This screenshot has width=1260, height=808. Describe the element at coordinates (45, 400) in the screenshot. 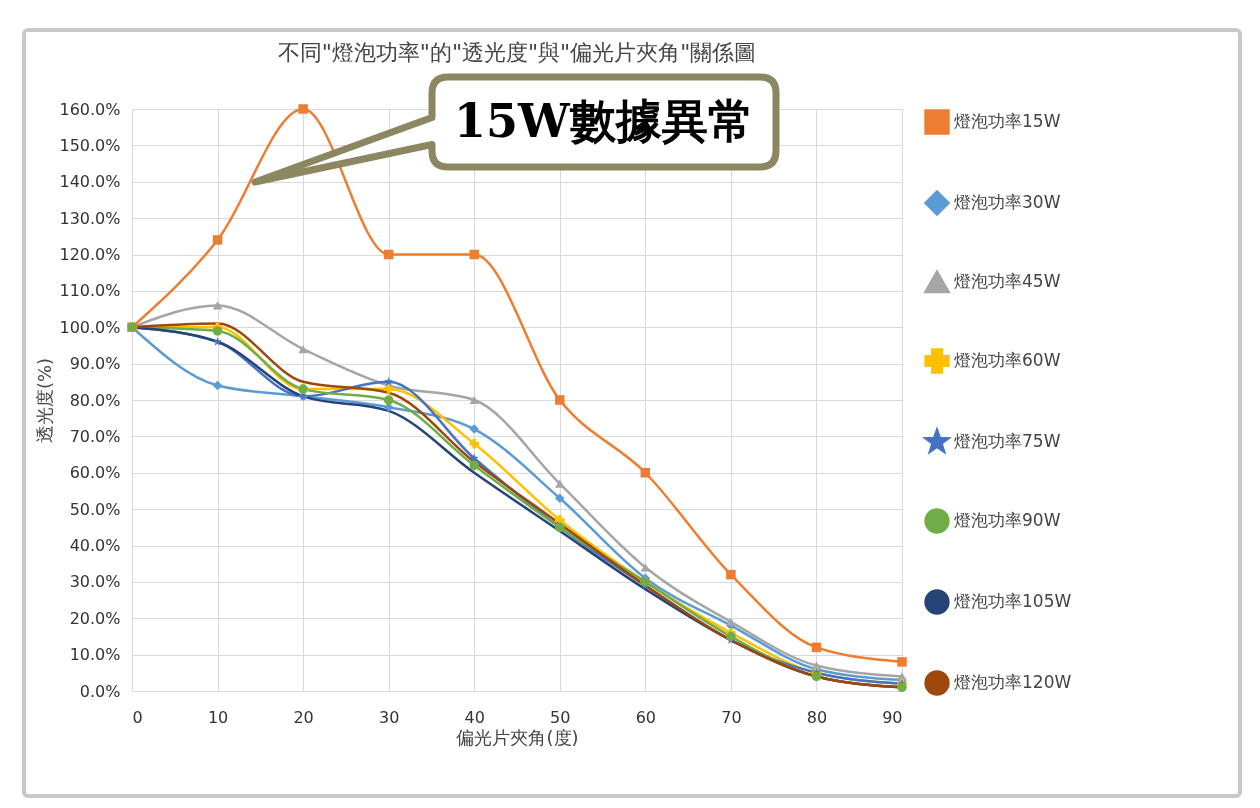

I see `y-axis-title: 透光度(%)` at that location.